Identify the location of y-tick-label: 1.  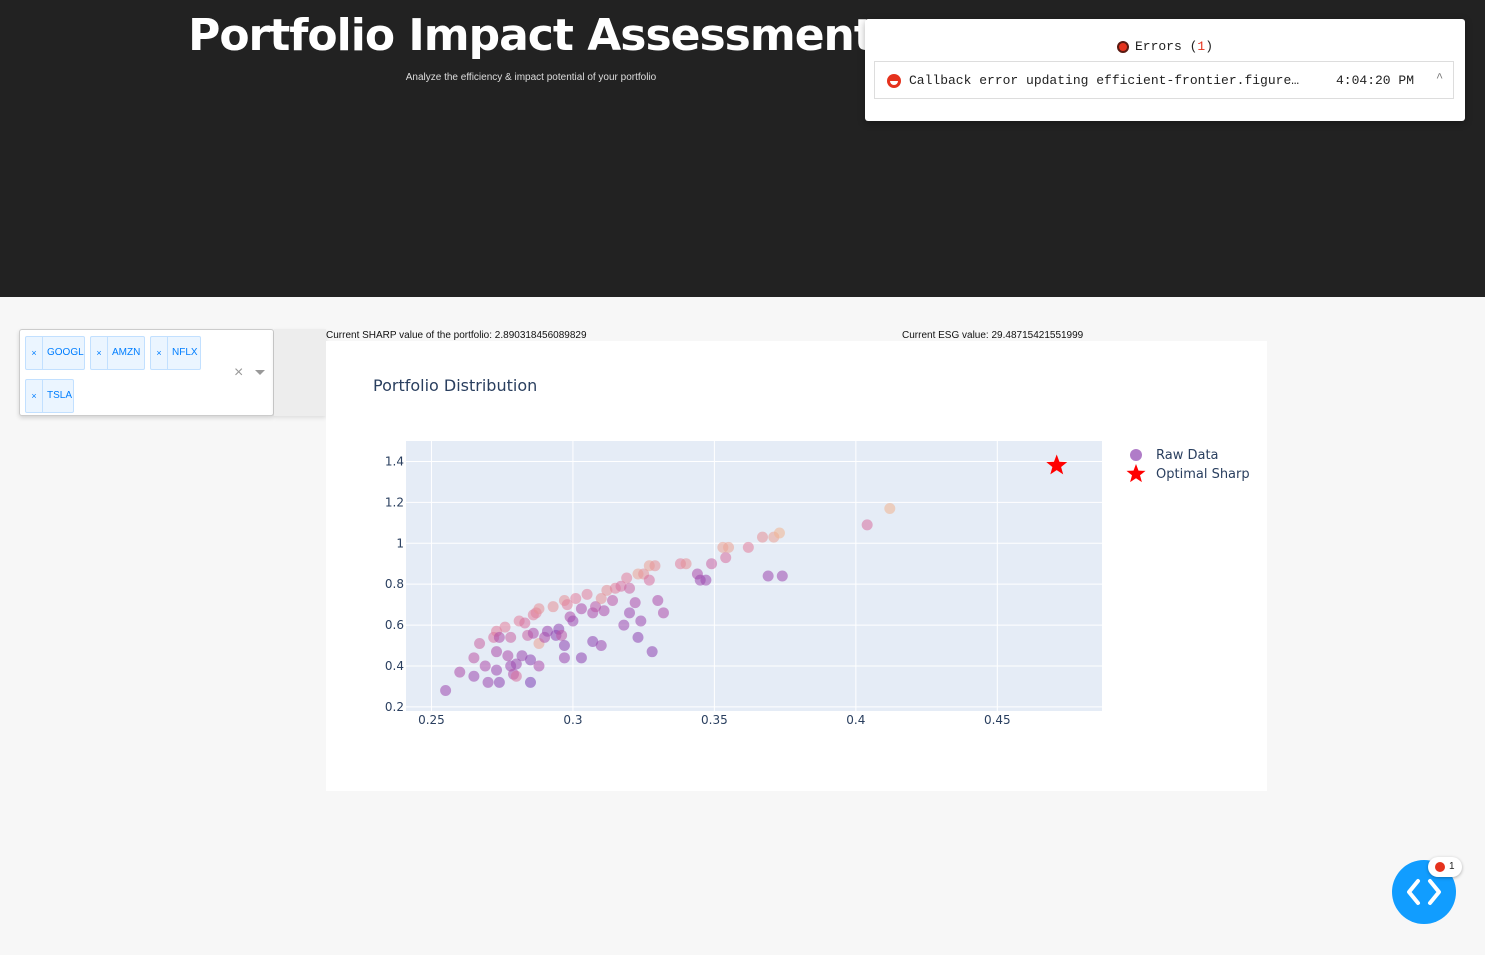
(400, 543).